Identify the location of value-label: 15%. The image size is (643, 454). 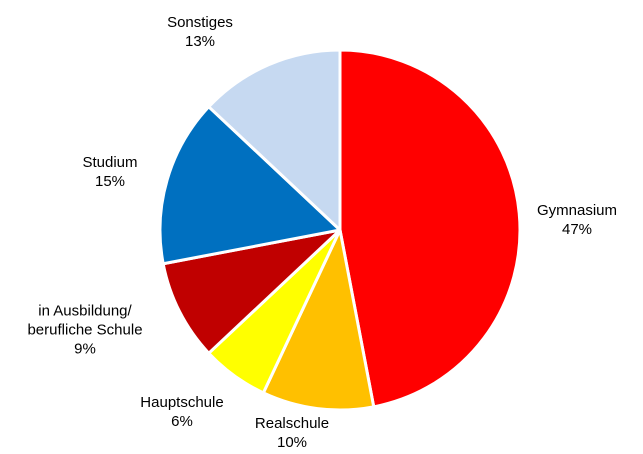
(110, 181).